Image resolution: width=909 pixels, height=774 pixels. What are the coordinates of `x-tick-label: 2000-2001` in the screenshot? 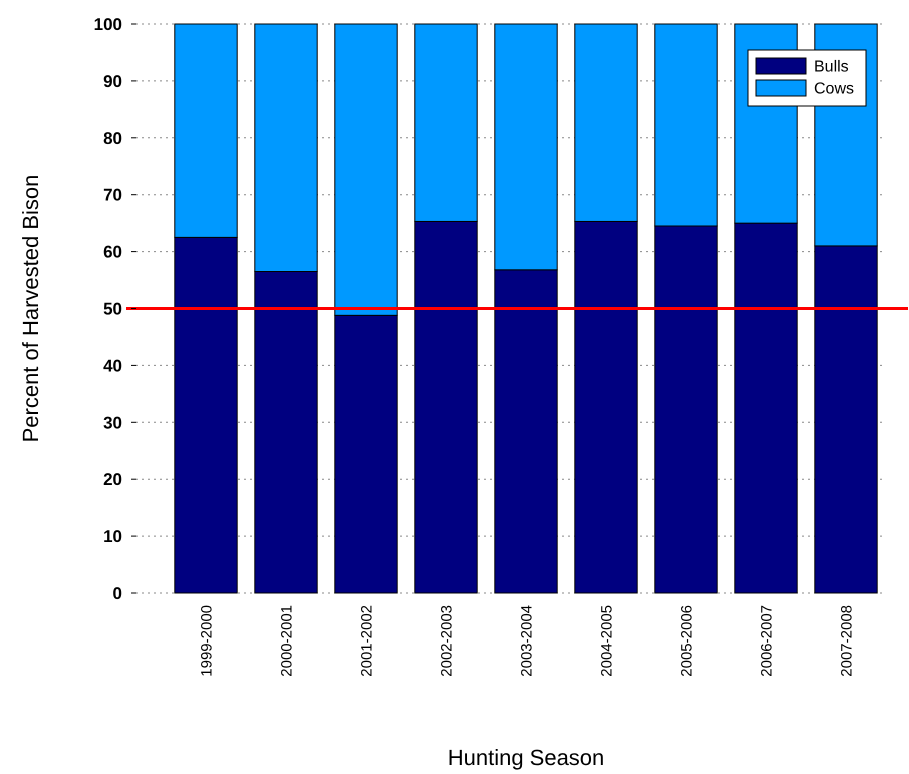 It's located at (287, 641).